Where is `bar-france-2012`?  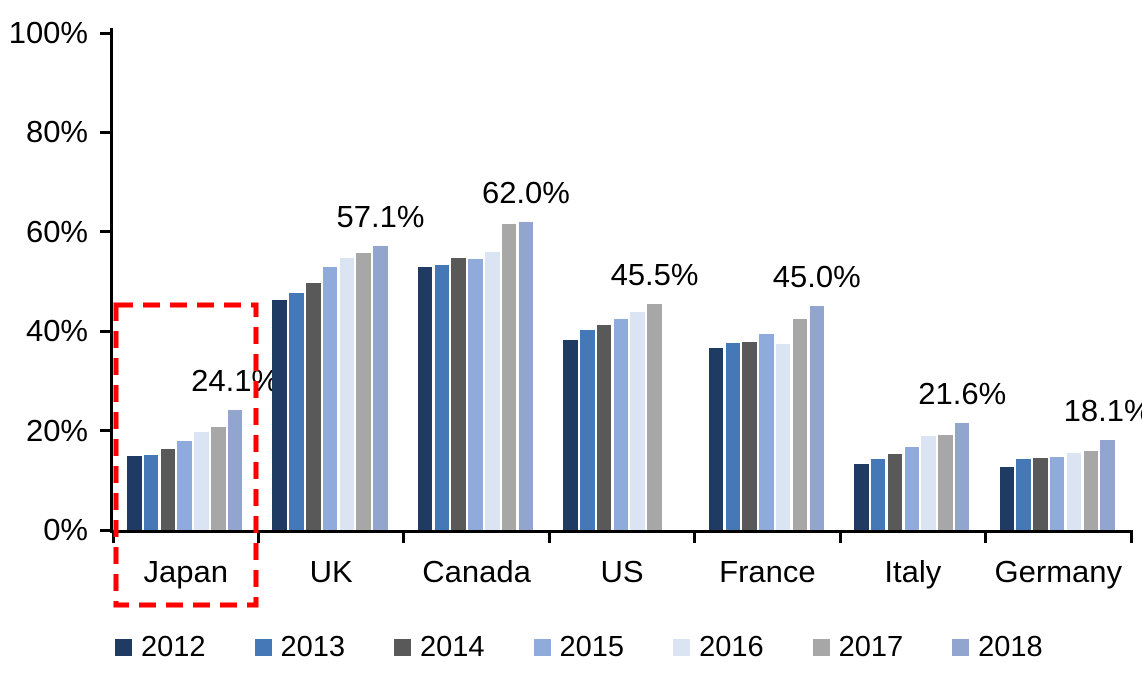 bar-france-2012 is located at coordinates (716, 439).